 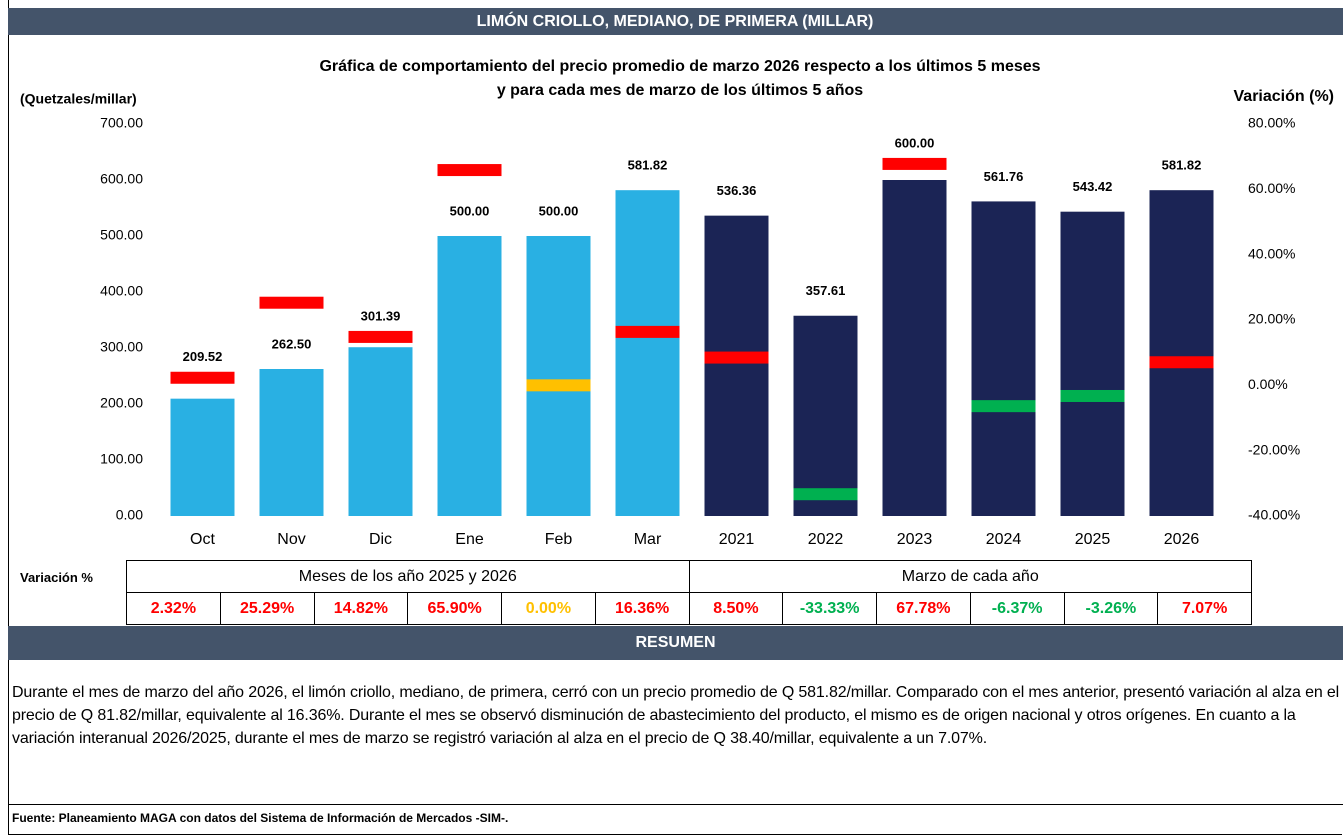 What do you see at coordinates (1111, 608) in the screenshot?
I see `variation-cell: -3.26%` at bounding box center [1111, 608].